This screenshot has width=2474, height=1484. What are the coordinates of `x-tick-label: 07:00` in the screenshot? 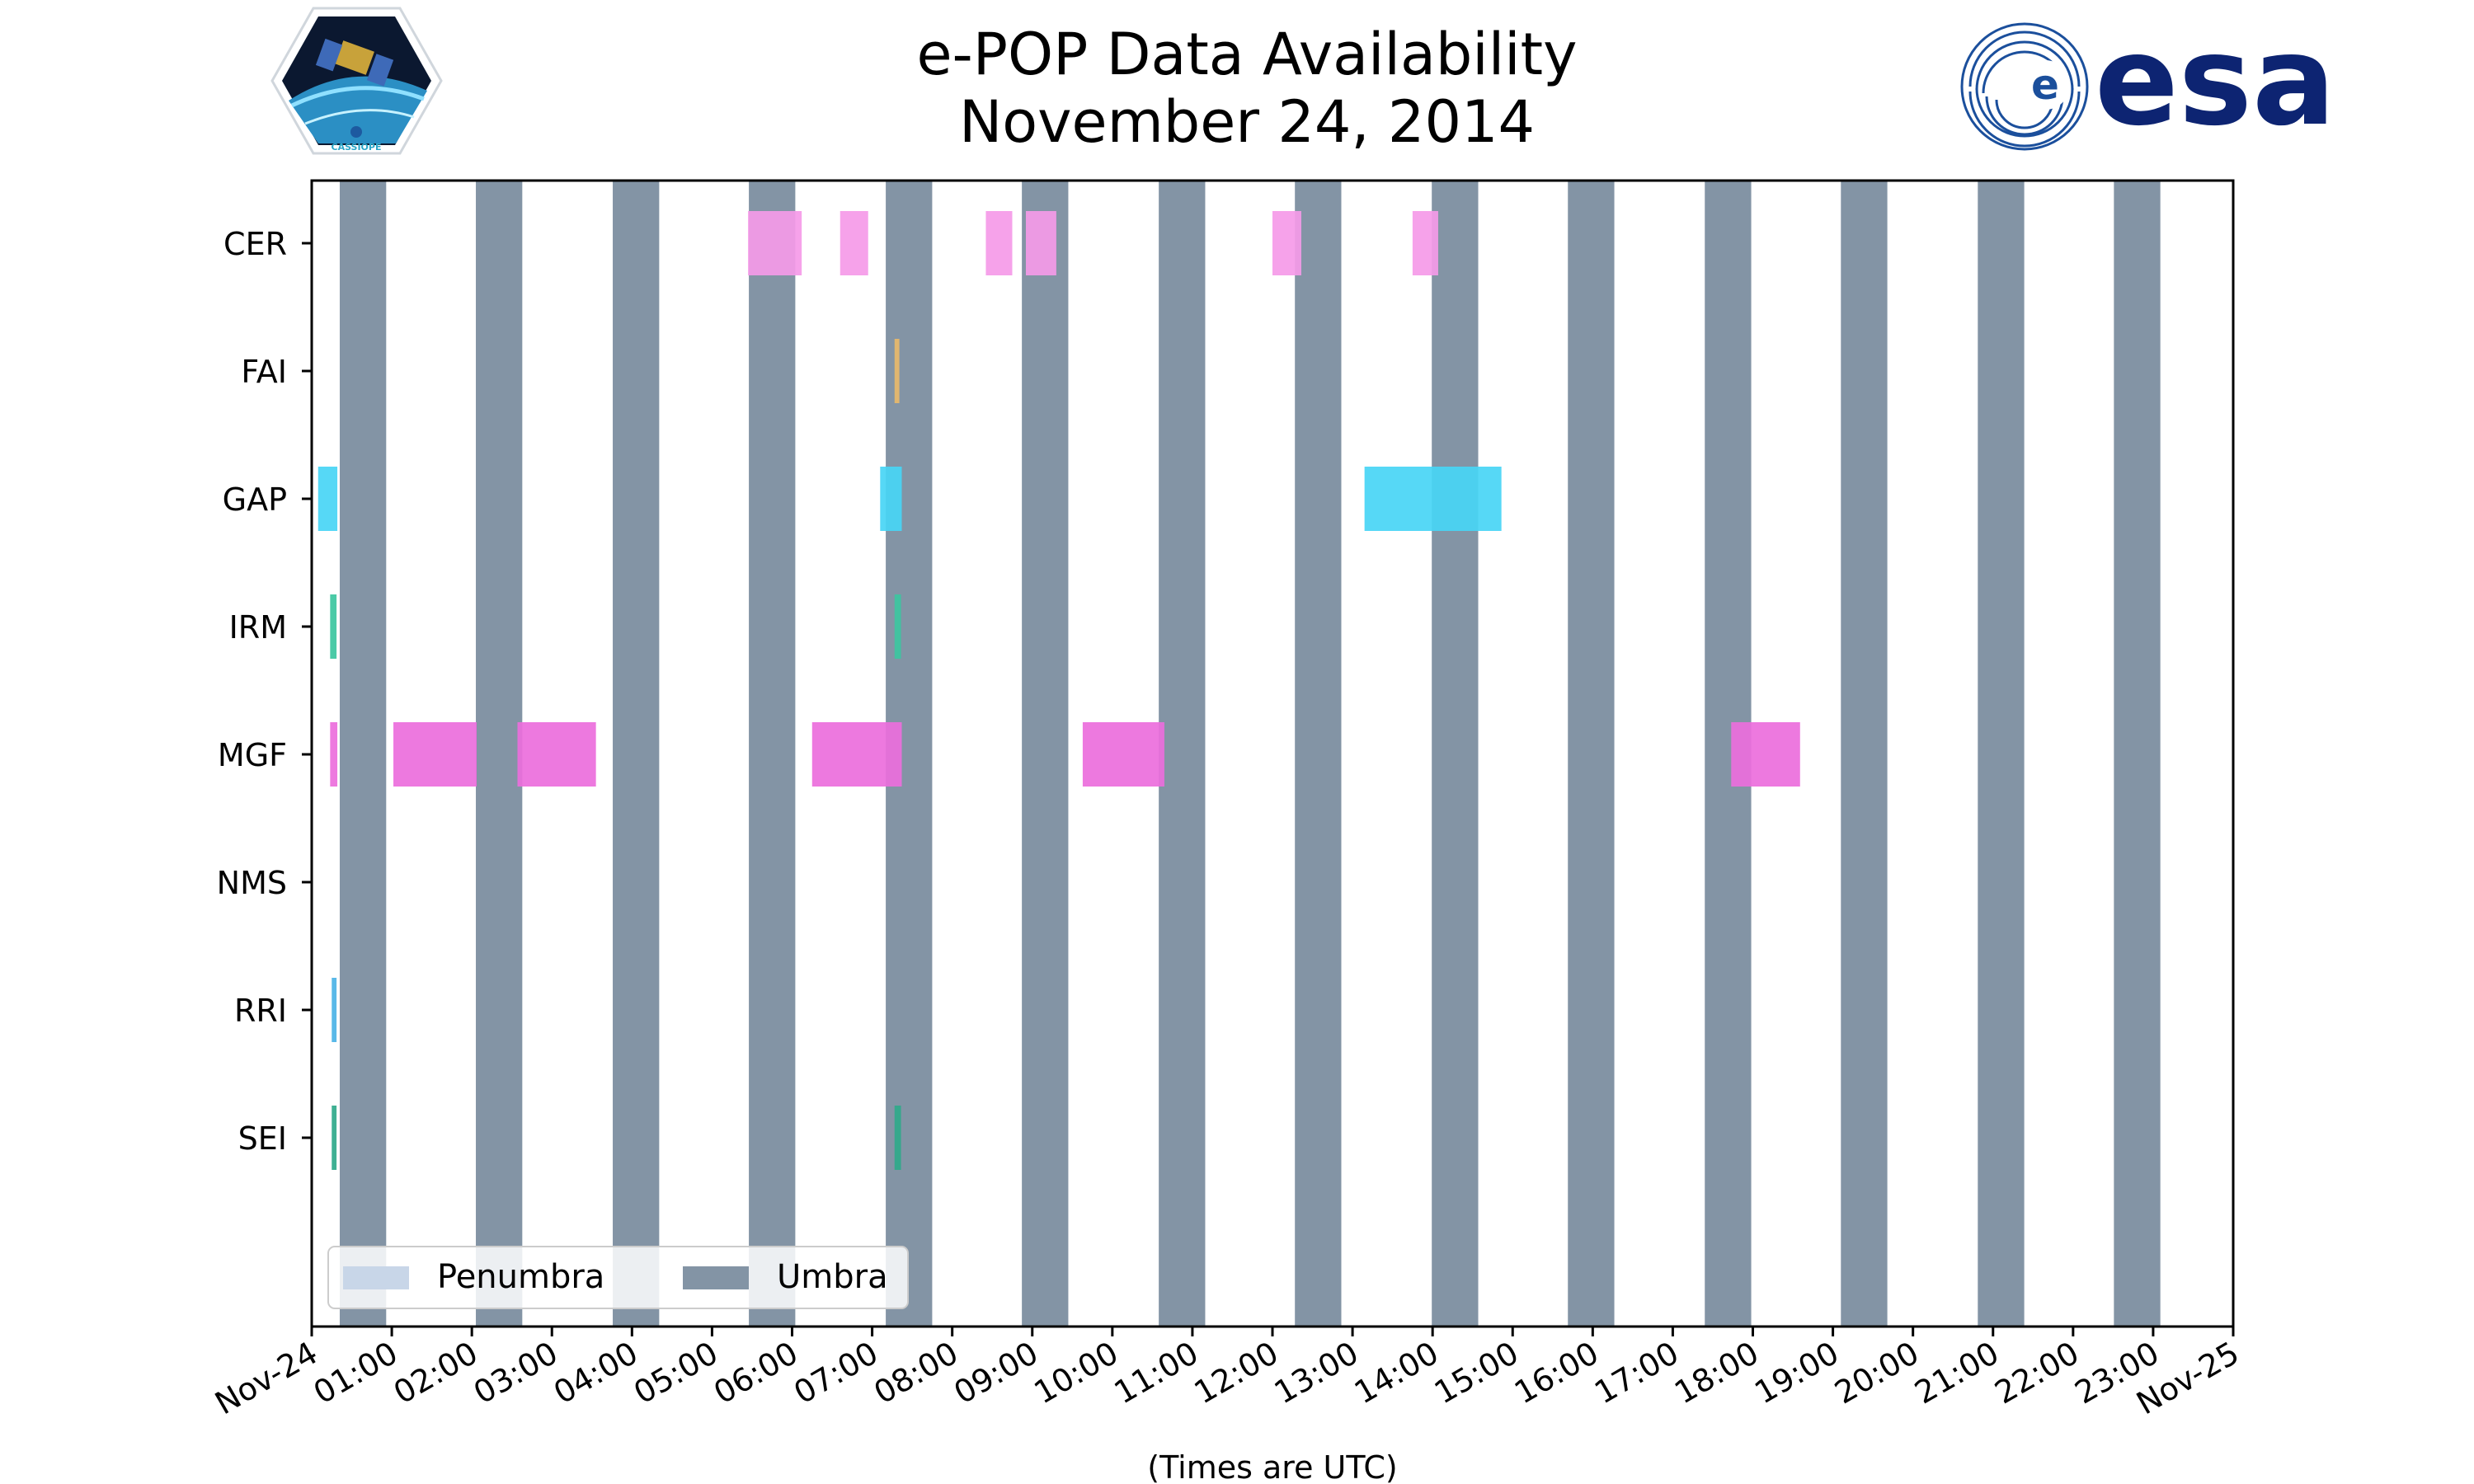 It's located at (836, 1373).